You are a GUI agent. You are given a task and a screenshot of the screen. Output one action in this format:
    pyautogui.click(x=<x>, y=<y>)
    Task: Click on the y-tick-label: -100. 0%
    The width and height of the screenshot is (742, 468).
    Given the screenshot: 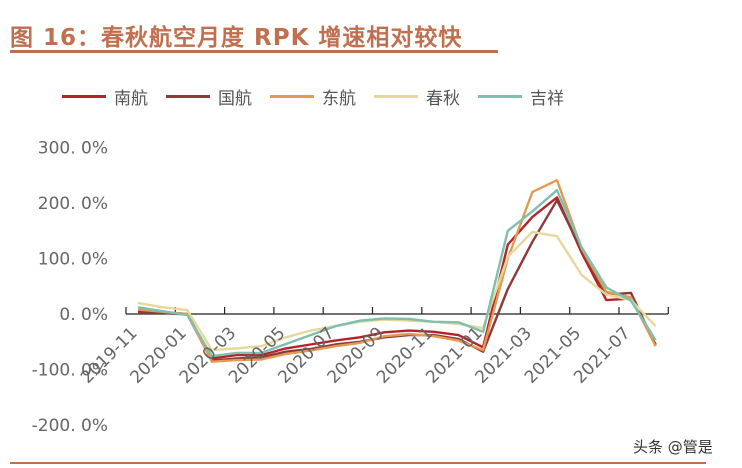 What is the action you would take?
    pyautogui.click(x=70, y=371)
    